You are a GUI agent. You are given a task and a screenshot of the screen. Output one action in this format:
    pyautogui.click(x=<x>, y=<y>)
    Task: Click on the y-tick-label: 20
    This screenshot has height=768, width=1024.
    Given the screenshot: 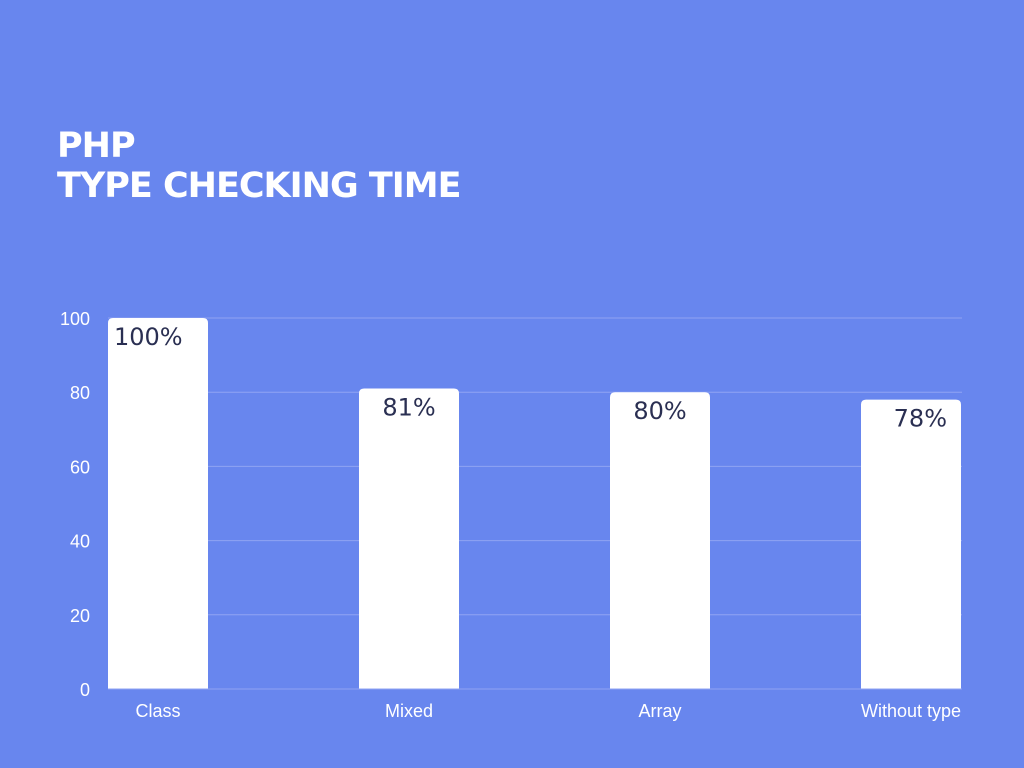 What is the action you would take?
    pyautogui.click(x=80, y=616)
    